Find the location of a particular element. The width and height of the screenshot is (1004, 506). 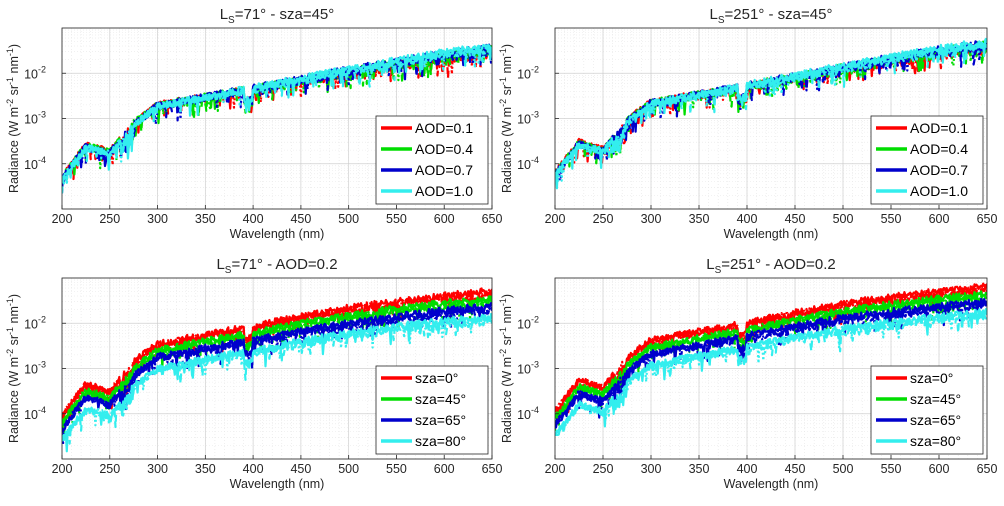

series-line-sza-80- is located at coordinates (771, 373).